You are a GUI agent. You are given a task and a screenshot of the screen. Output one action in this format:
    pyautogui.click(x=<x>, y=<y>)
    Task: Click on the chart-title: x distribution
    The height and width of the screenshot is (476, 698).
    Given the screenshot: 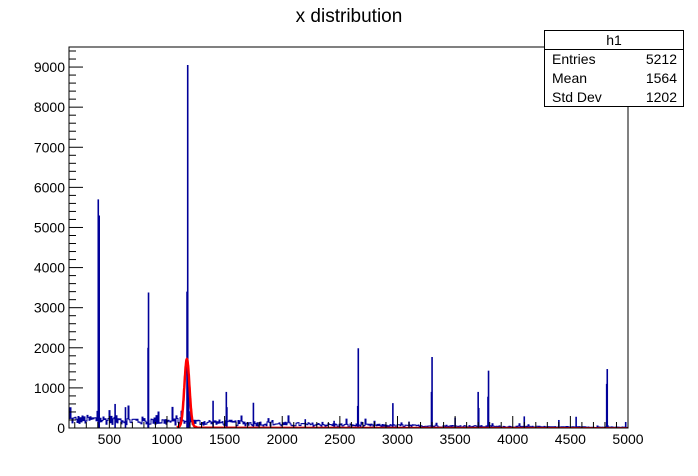 What is the action you would take?
    pyautogui.click(x=349, y=16)
    